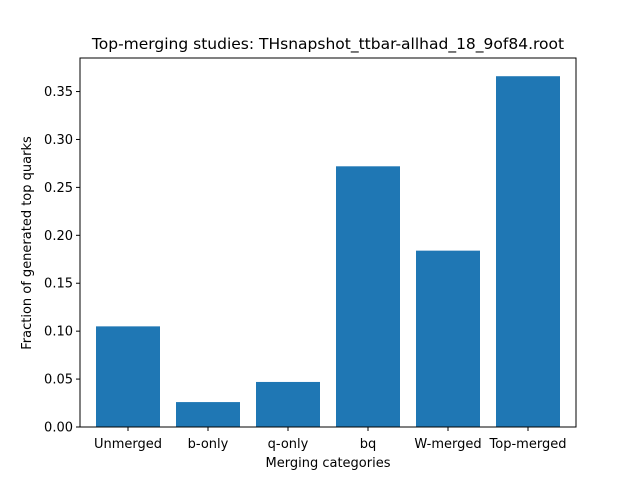 The height and width of the screenshot is (484, 640). I want to click on x-tick-label: bq, so click(368, 444).